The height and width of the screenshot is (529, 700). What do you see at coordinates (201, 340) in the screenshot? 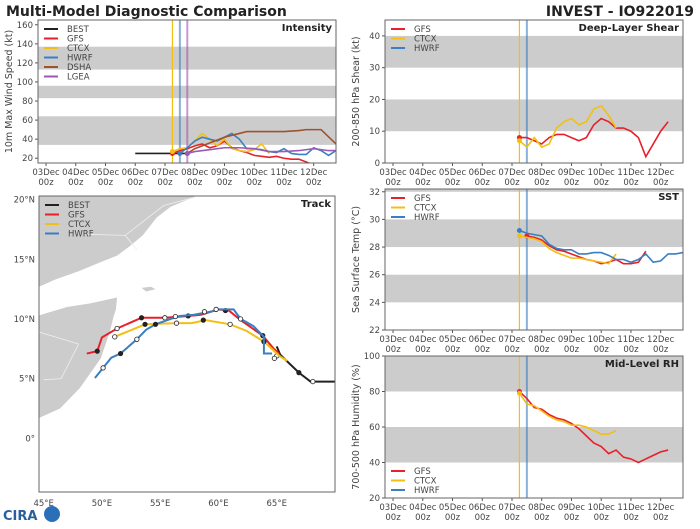
I see `track-line-ctcx` at bounding box center [201, 340].